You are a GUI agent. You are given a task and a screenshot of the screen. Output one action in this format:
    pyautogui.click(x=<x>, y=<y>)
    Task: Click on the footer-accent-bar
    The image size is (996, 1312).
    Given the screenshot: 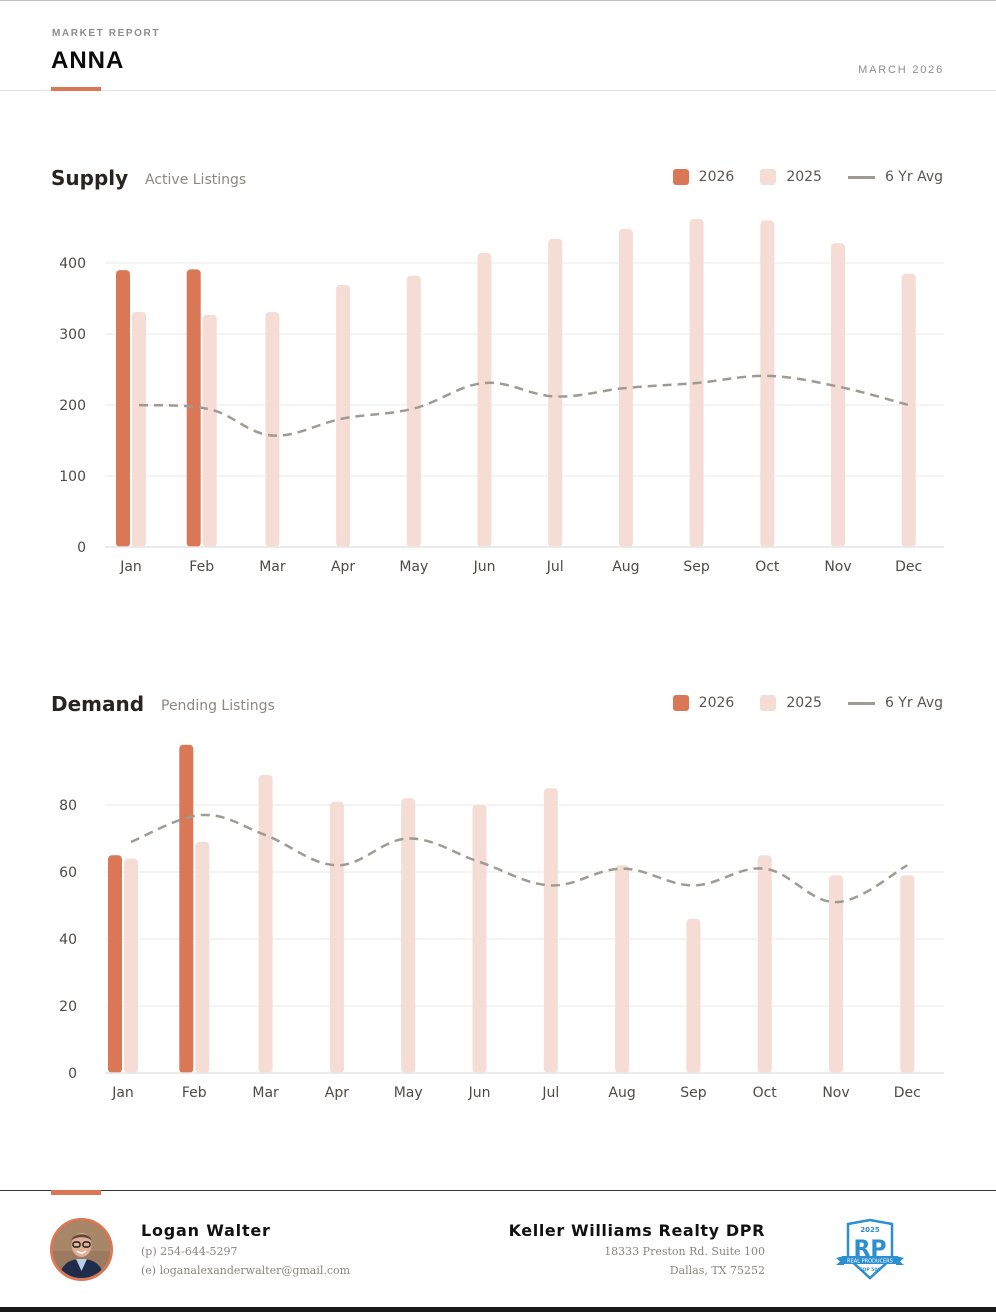 What is the action you would take?
    pyautogui.click(x=76, y=1192)
    